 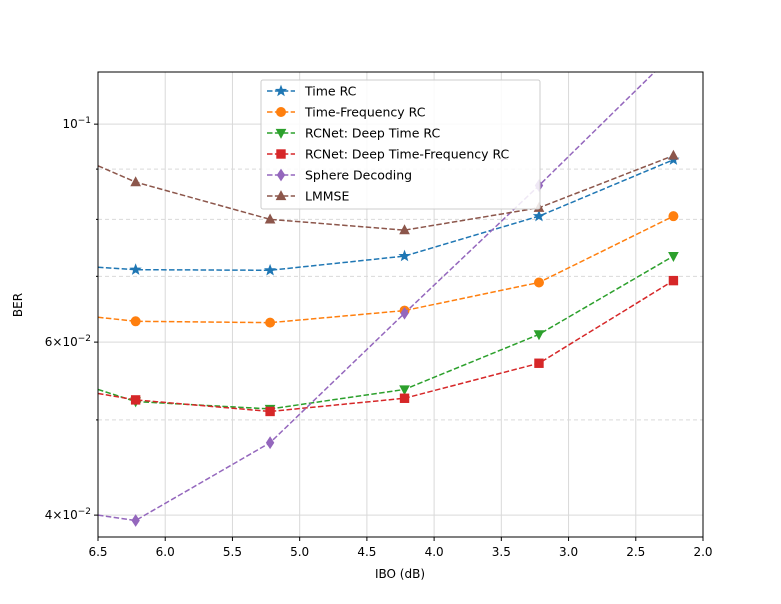 What do you see at coordinates (407, 154) in the screenshot?
I see `legend-label-rcnet-deep-time-frequency-rc: RCNet: Deep Time-Frequency RC` at bounding box center [407, 154].